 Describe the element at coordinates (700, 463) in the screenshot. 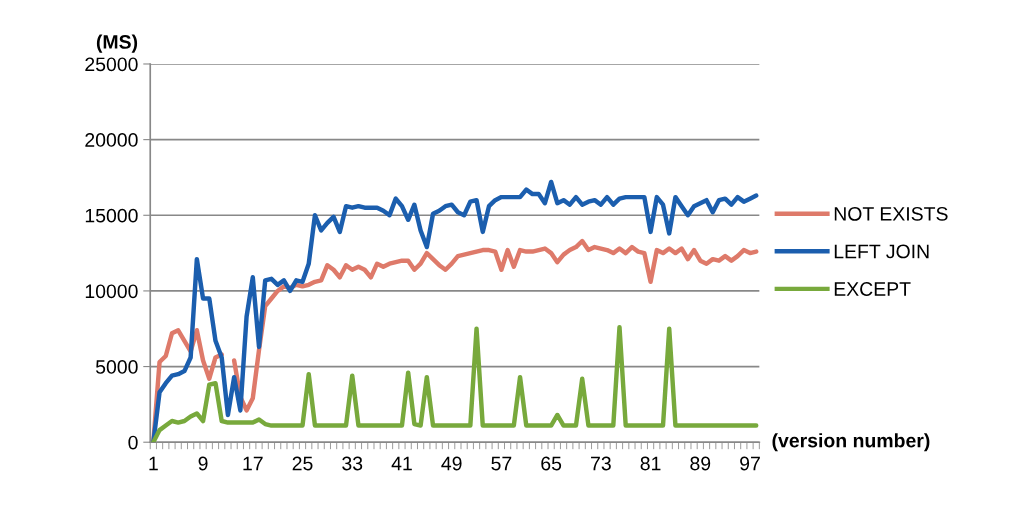

I see `x-tick-label: 89` at that location.